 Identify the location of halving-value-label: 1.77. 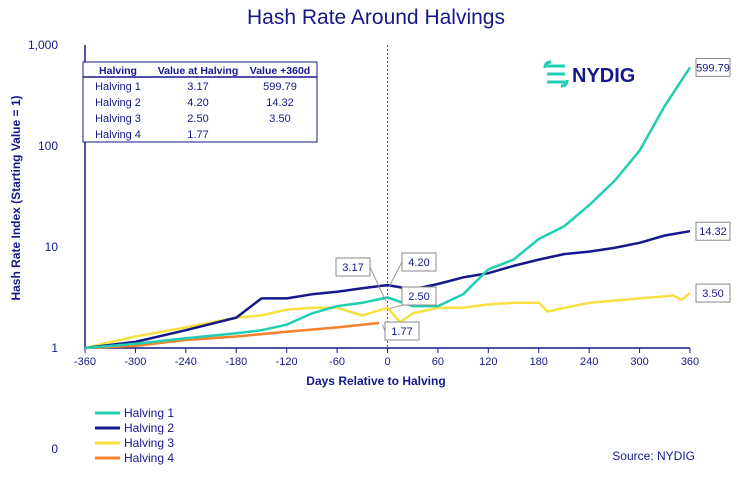
(401, 332).